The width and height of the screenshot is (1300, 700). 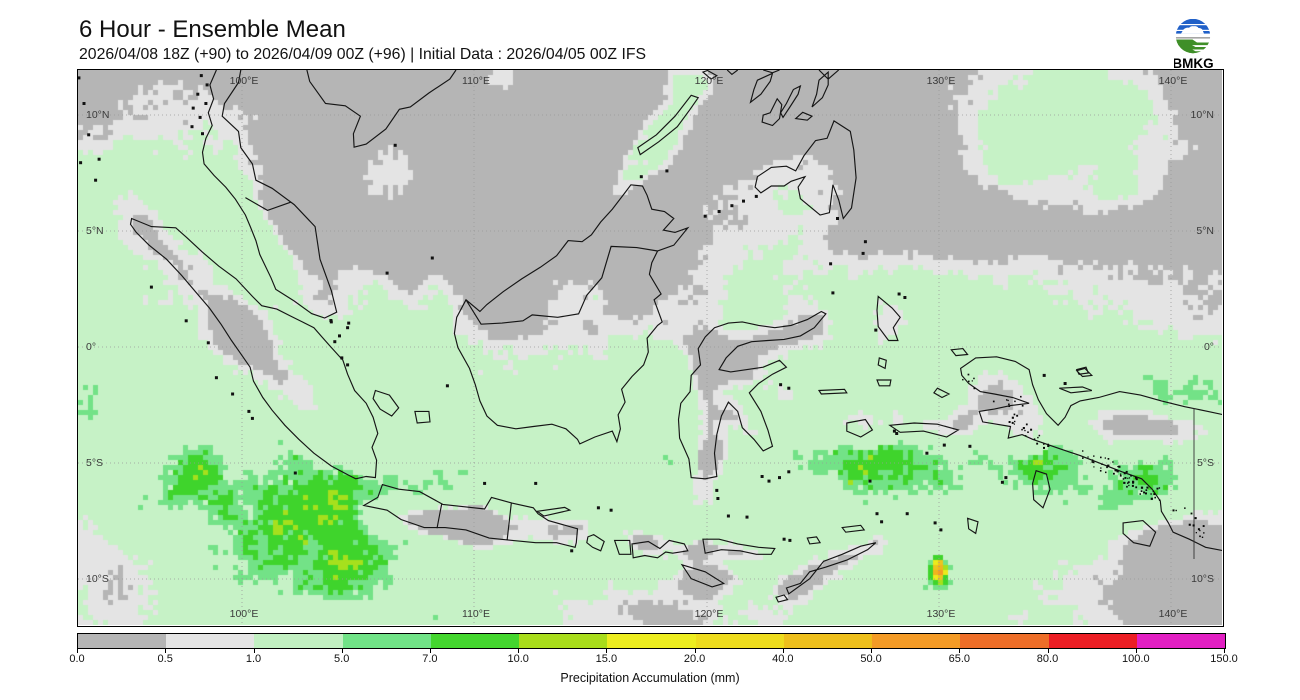 I want to click on svg-text: BMKG, so click(x=1194, y=63).